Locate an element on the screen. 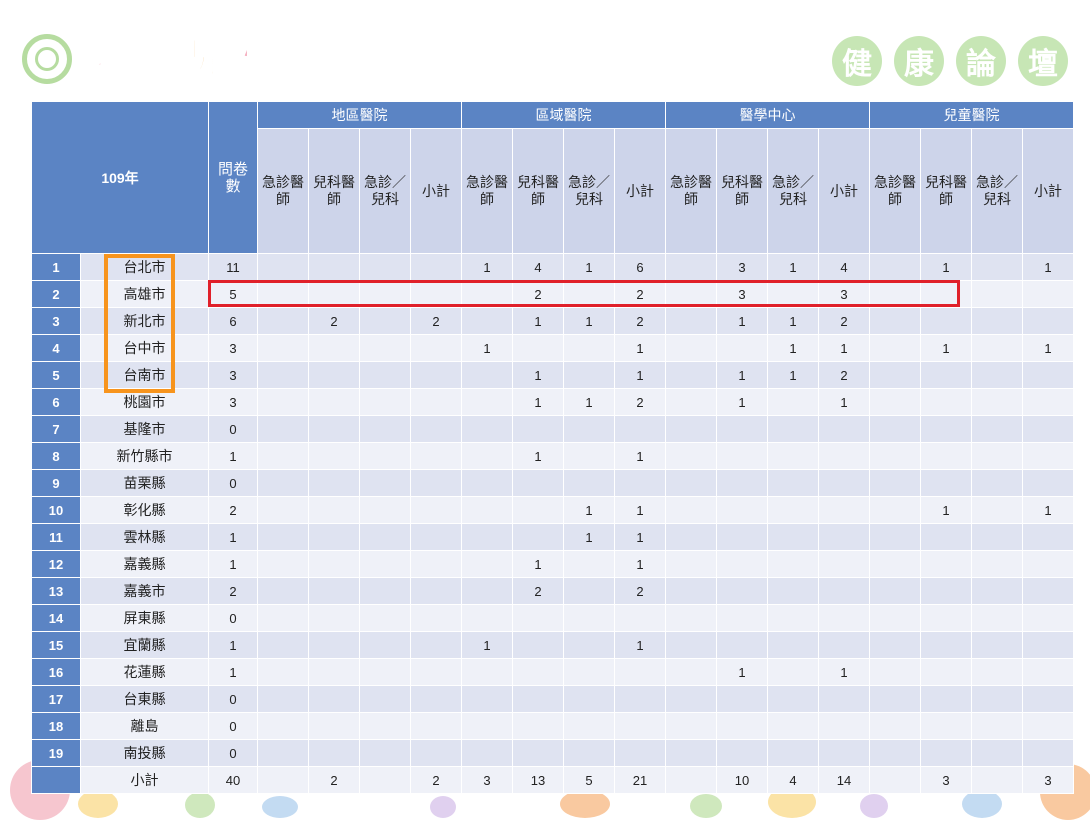  value-cell: 3 is located at coordinates (844, 294).